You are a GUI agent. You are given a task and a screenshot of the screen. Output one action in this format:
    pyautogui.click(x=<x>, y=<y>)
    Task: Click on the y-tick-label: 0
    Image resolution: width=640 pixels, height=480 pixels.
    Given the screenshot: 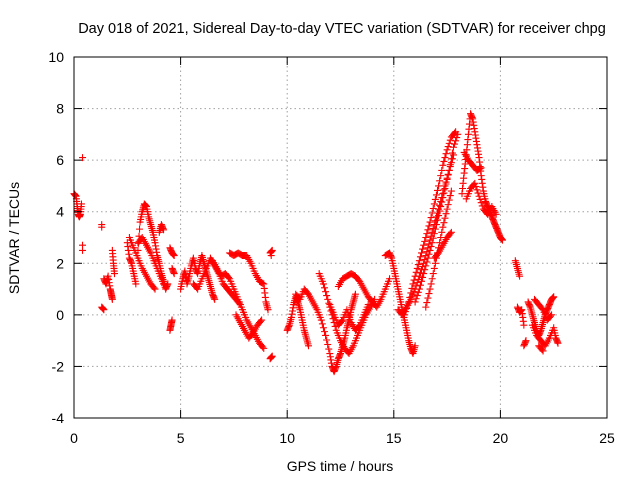 What is the action you would take?
    pyautogui.click(x=60, y=315)
    